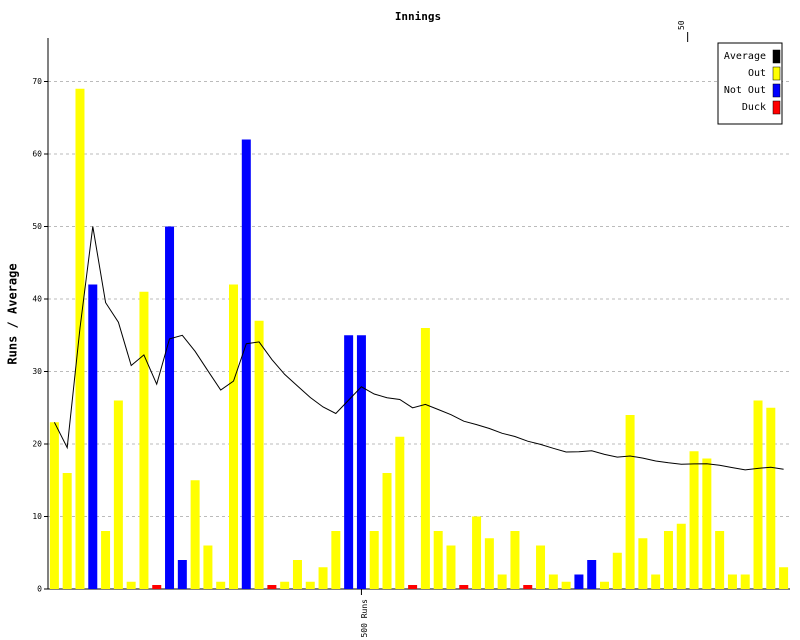 The width and height of the screenshot is (800, 640). What do you see at coordinates (37, 371) in the screenshot?
I see `y-tick-label: 30` at bounding box center [37, 371].